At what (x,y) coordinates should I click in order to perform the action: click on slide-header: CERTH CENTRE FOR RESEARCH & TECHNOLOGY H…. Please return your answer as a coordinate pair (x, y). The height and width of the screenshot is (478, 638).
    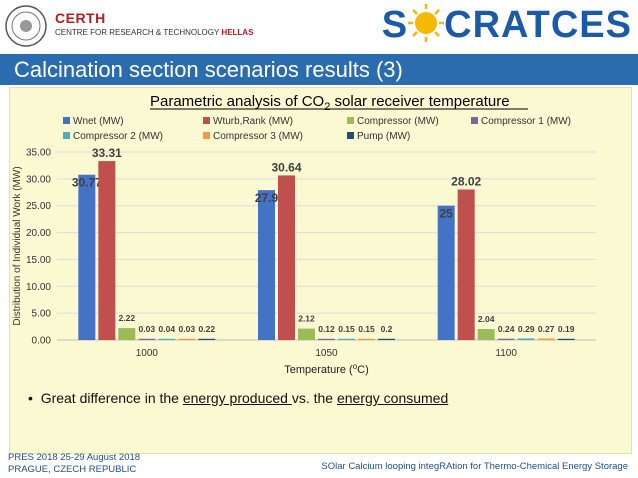
    Looking at the image, I should click on (319, 26).